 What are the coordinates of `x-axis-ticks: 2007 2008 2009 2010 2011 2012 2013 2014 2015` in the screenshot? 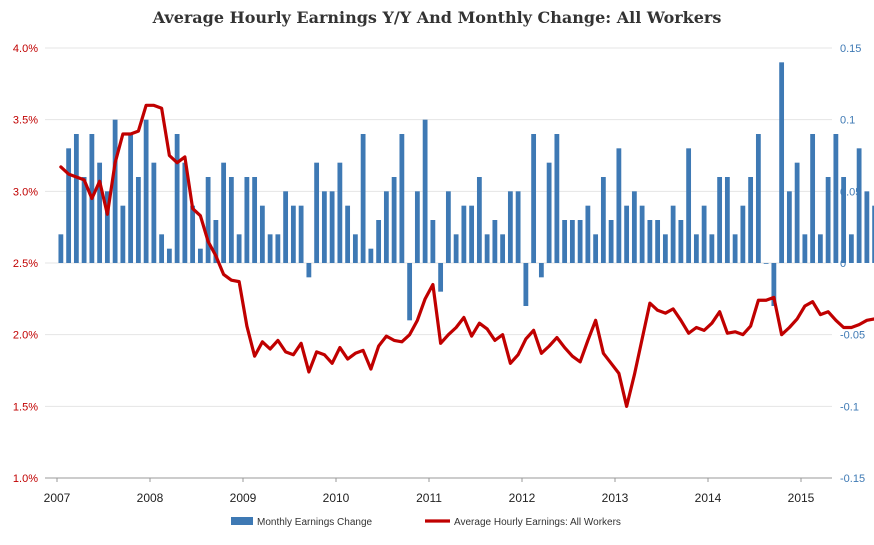 It's located at (429, 491).